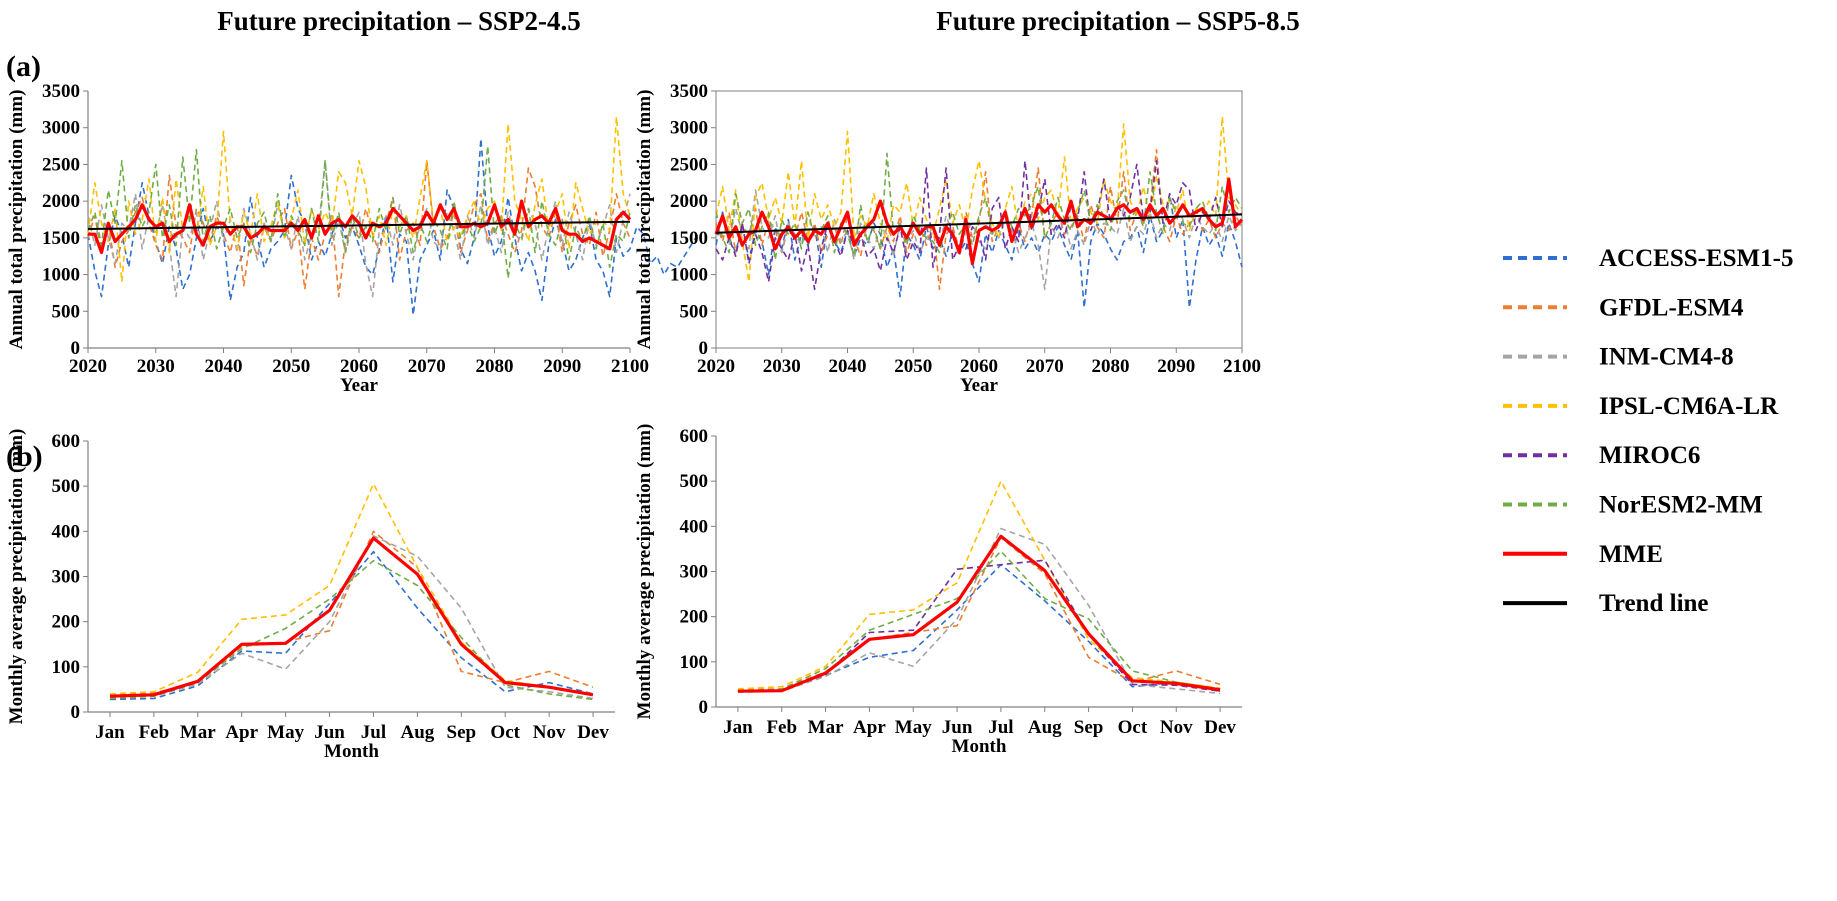  I want to click on legend-item-mme: MME, so click(1583, 554).